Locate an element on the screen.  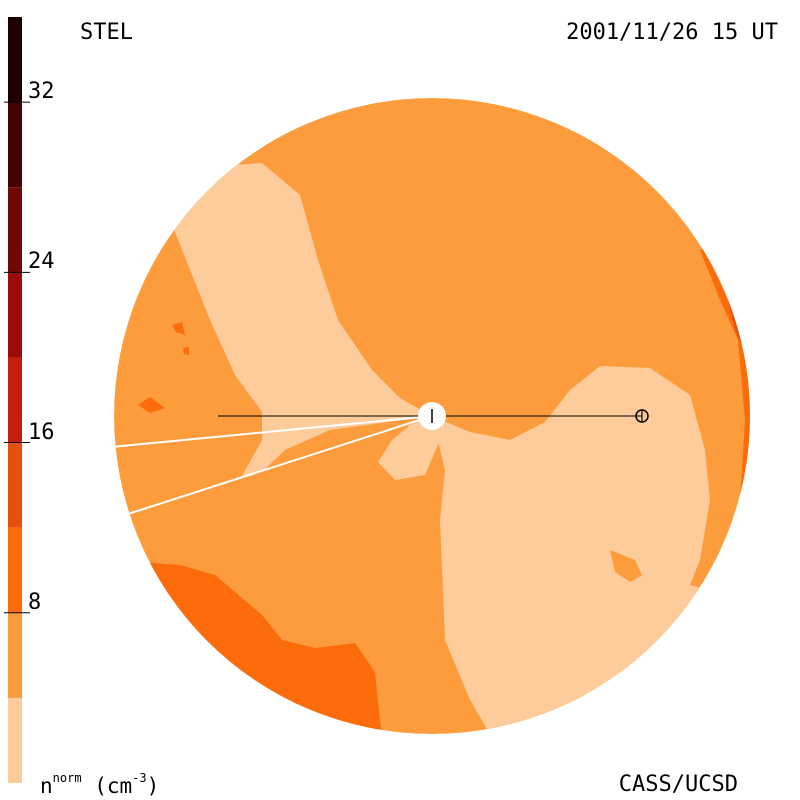
colorbar-ticks is located at coordinates (17, 357).